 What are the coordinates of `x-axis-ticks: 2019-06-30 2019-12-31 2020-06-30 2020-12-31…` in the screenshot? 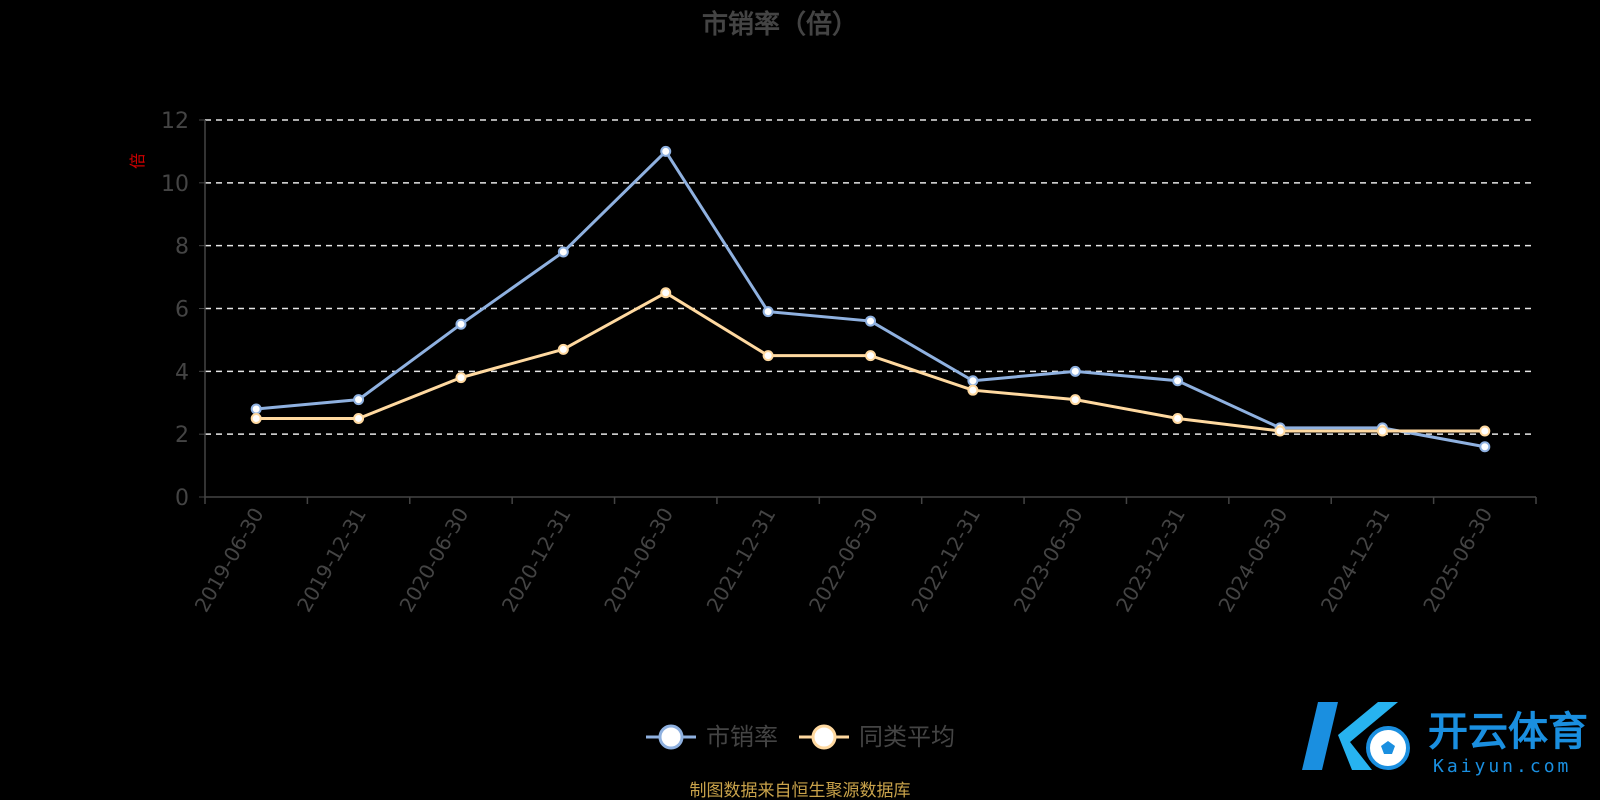 It's located at (863, 557).